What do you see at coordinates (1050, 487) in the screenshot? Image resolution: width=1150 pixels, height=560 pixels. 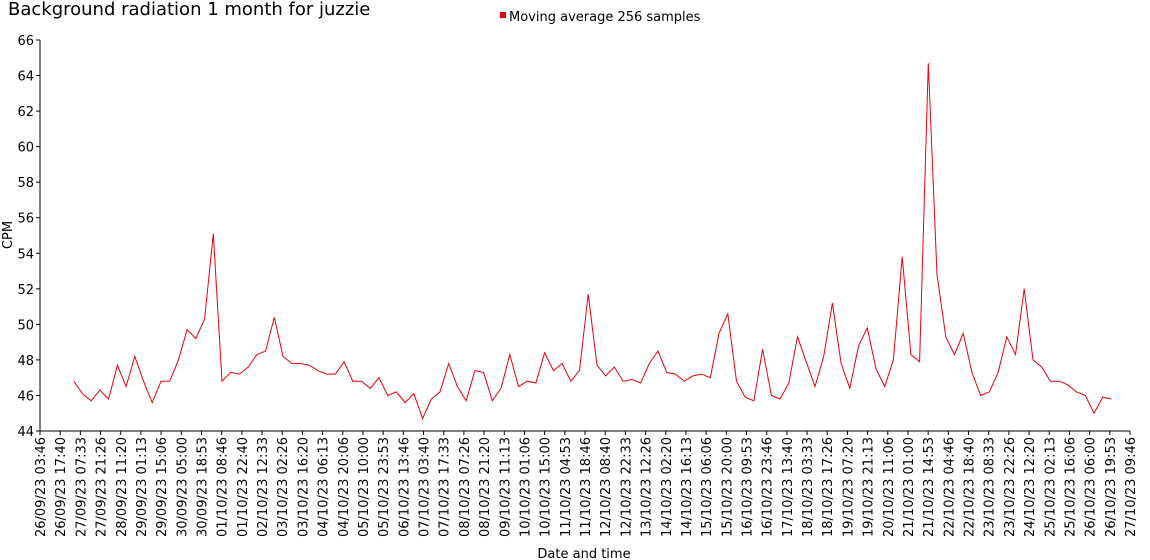 I see `x-tick-label: 25/10/23 02:13` at bounding box center [1050, 487].